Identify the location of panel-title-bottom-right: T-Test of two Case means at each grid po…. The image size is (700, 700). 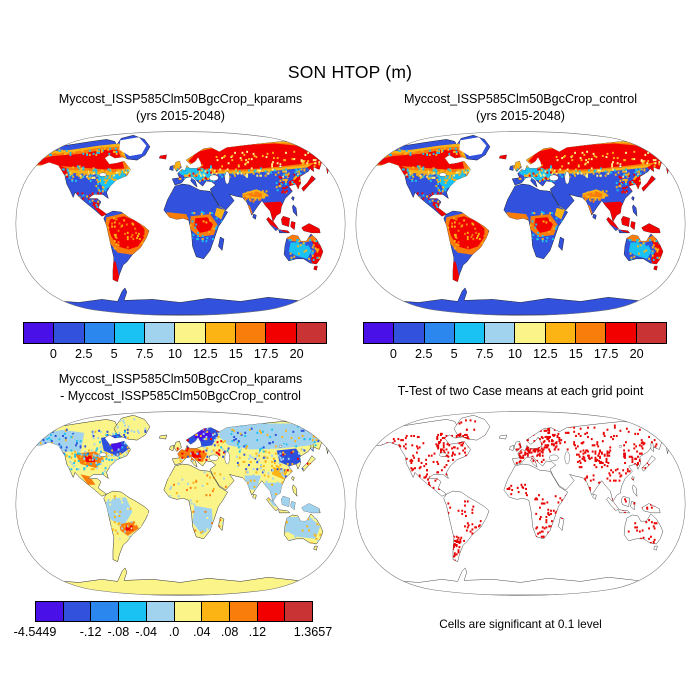
(520, 391).